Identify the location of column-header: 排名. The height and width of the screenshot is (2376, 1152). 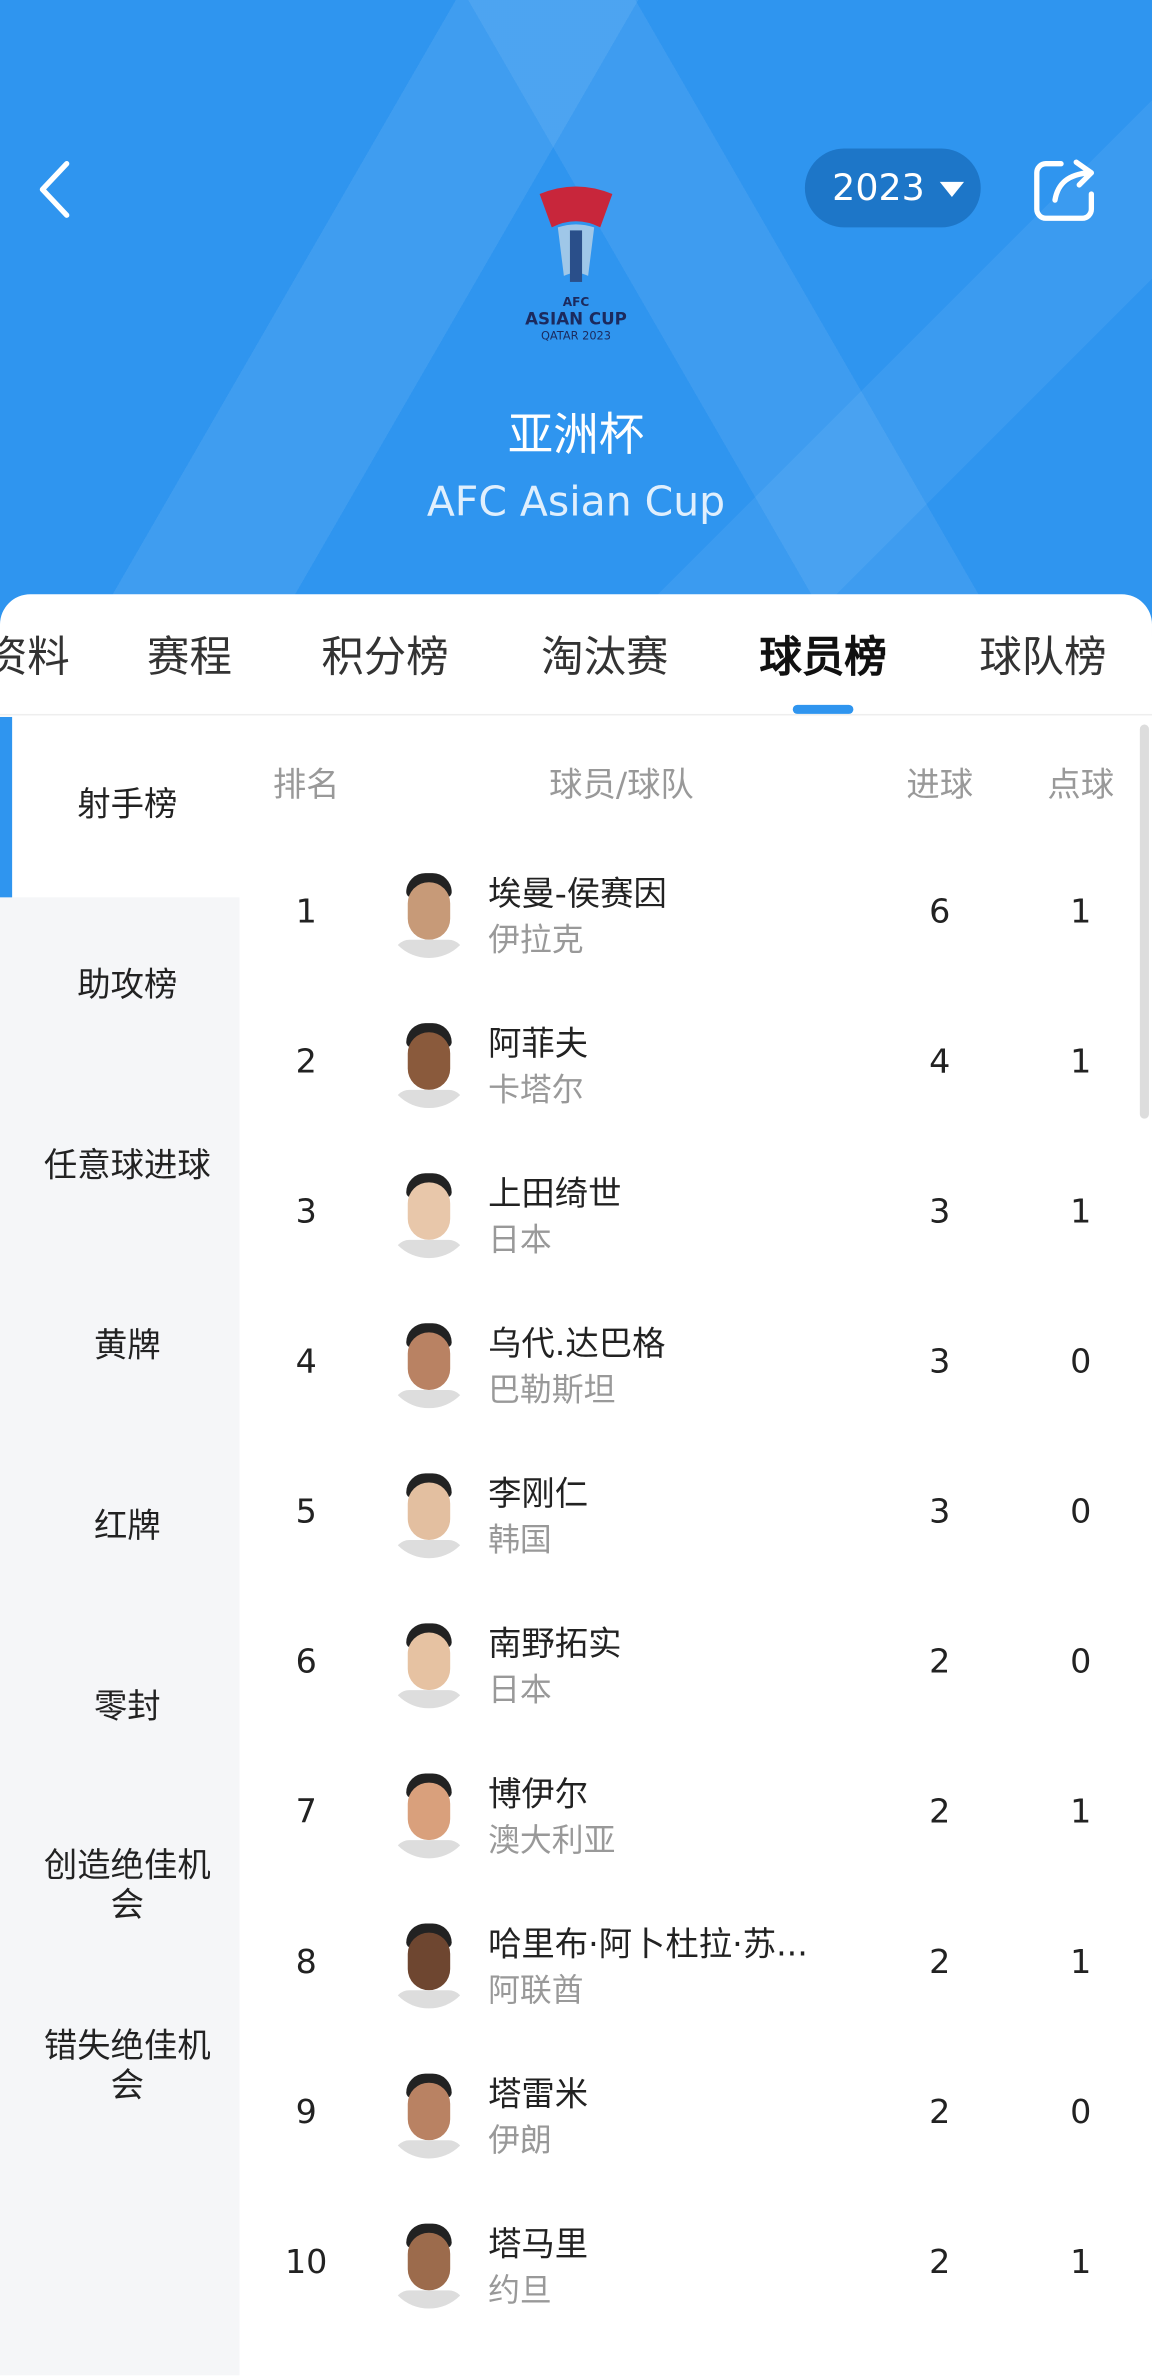
(306, 785).